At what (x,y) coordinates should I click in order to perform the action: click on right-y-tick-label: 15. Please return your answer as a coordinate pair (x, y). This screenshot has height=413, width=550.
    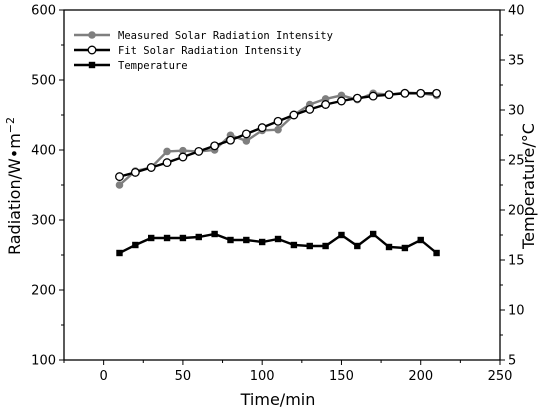
    Looking at the image, I should click on (516, 261).